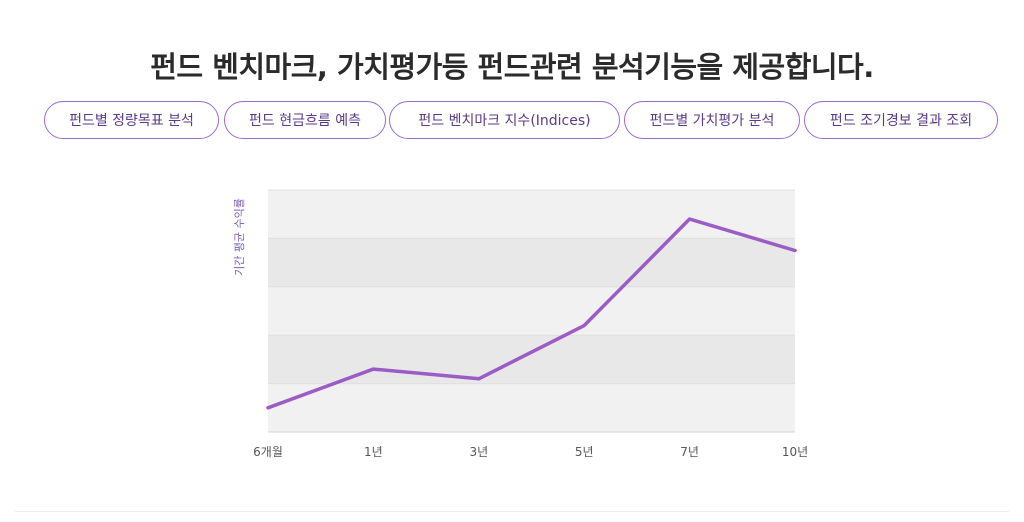 The height and width of the screenshot is (522, 1024). What do you see at coordinates (712, 120) in the screenshot?
I see `tab-valuation-analysis: 펀드별 가치평가 분석` at bounding box center [712, 120].